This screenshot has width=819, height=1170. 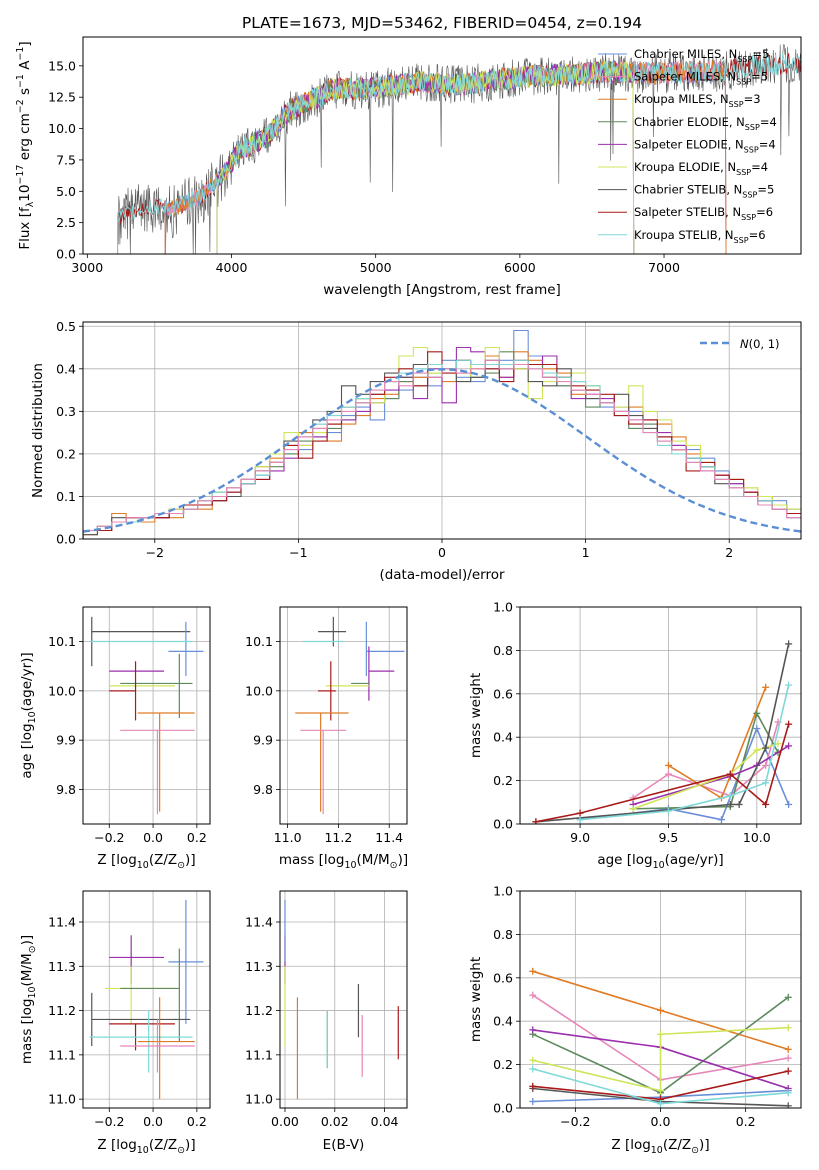 What do you see at coordinates (442, 450) in the screenshot?
I see `normal-curve` at bounding box center [442, 450].